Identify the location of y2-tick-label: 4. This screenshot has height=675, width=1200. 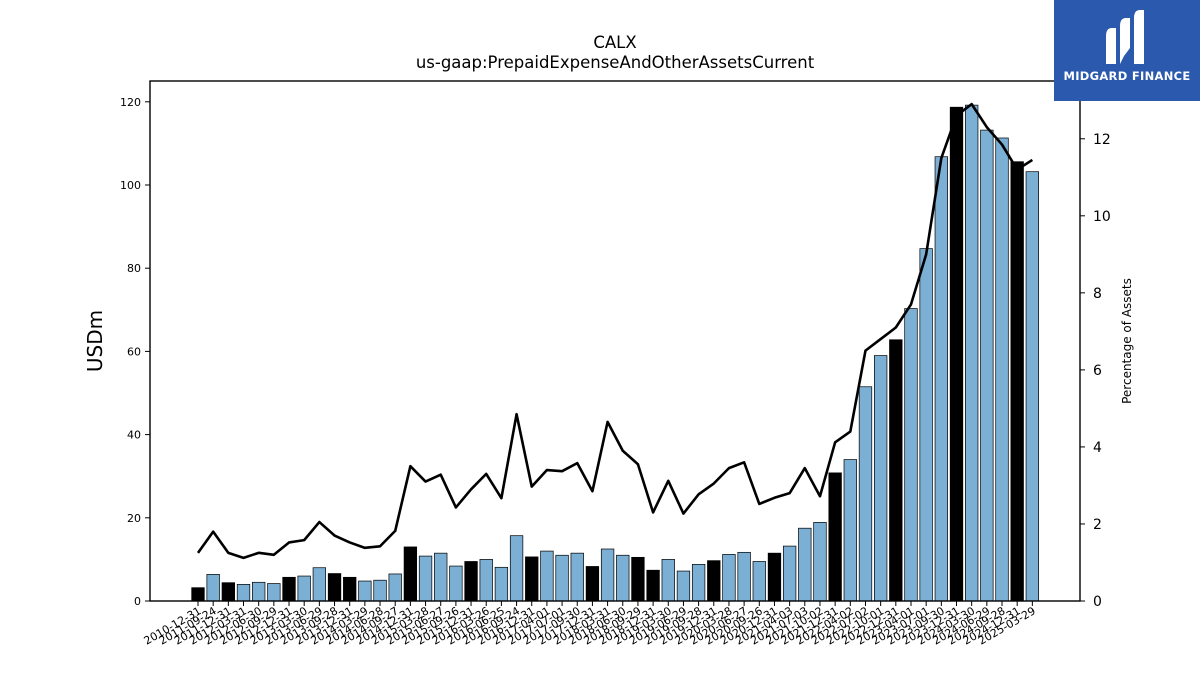
(1097, 448).